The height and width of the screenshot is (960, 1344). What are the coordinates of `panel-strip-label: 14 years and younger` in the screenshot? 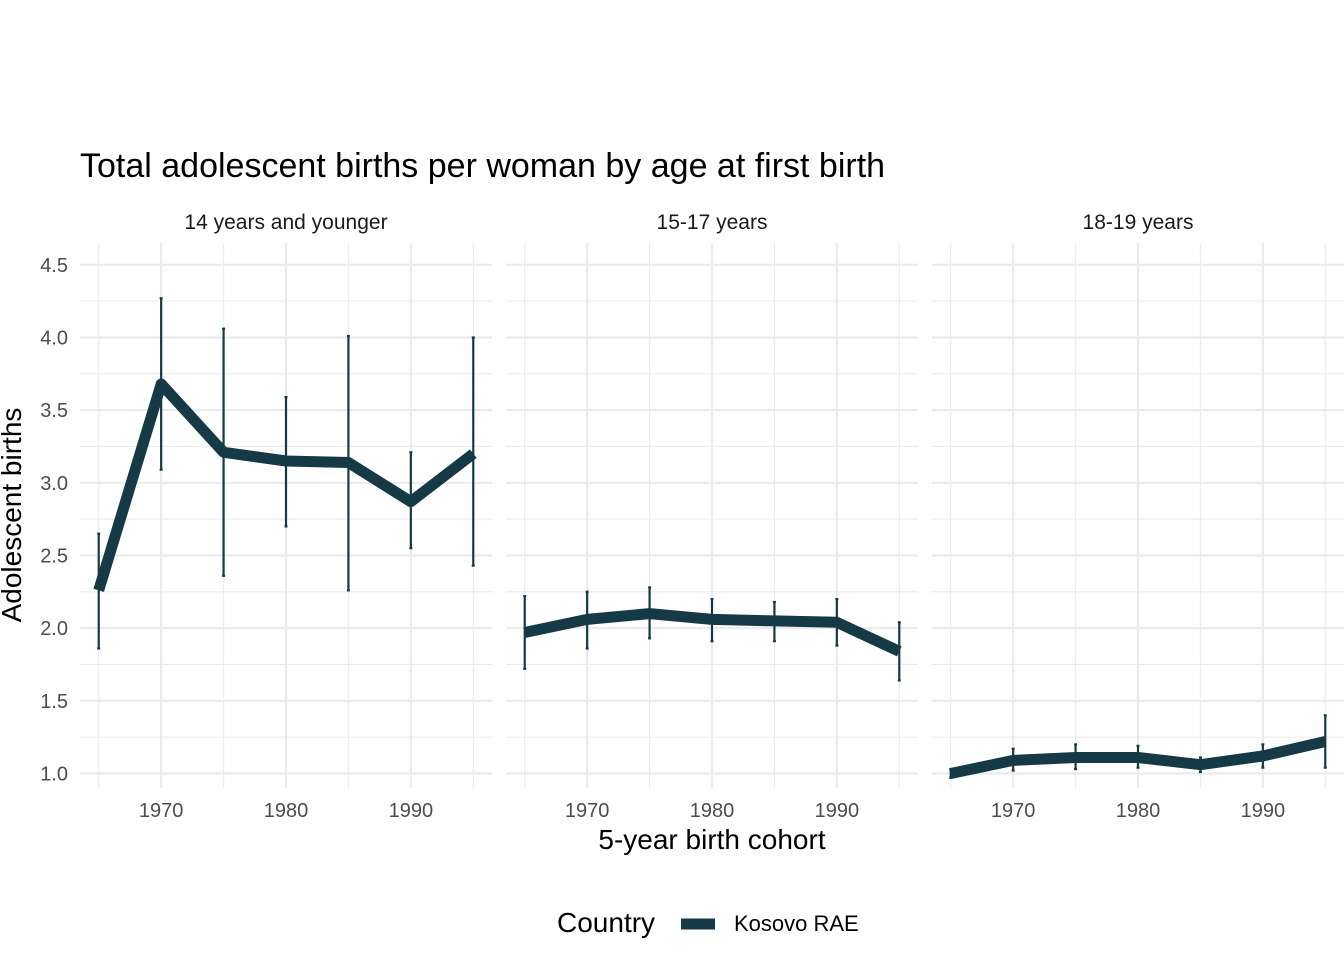 It's located at (285, 222).